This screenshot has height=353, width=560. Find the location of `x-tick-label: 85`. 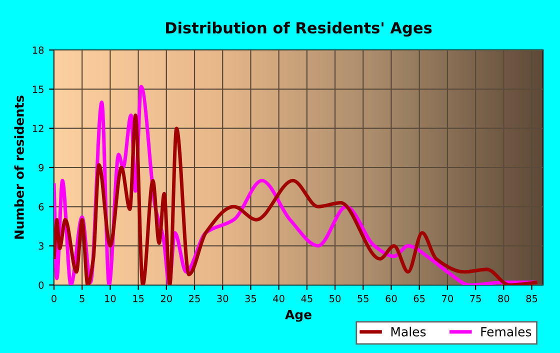

x-tick-label: 85 is located at coordinates (532, 298).